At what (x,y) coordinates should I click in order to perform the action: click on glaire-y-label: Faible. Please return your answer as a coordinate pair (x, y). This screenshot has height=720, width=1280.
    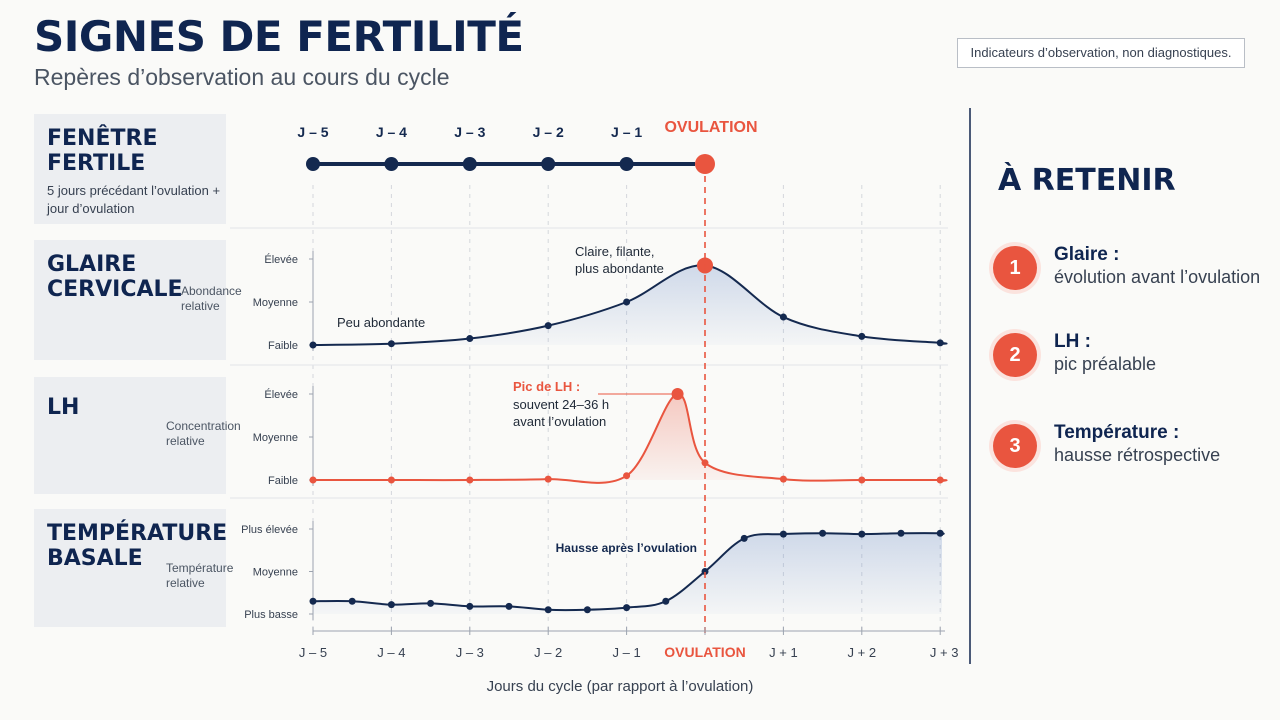
    Looking at the image, I should click on (283, 346).